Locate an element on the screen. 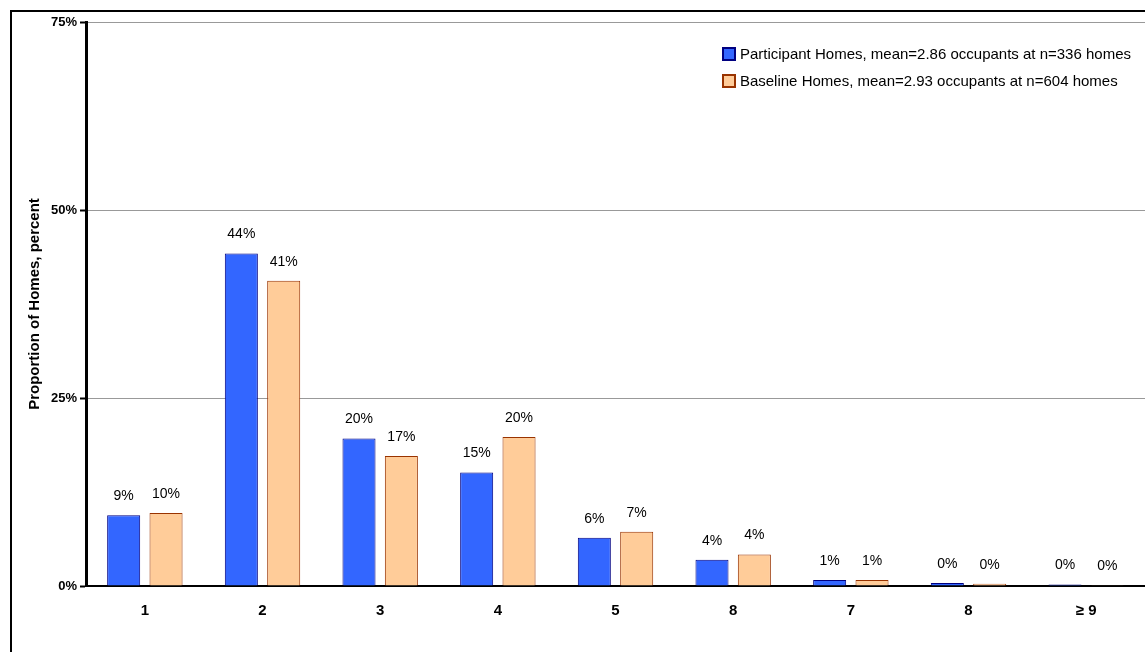 This screenshot has width=1145, height=652. y-axis-title: Proportion of Homes, percent is located at coordinates (34, 304).